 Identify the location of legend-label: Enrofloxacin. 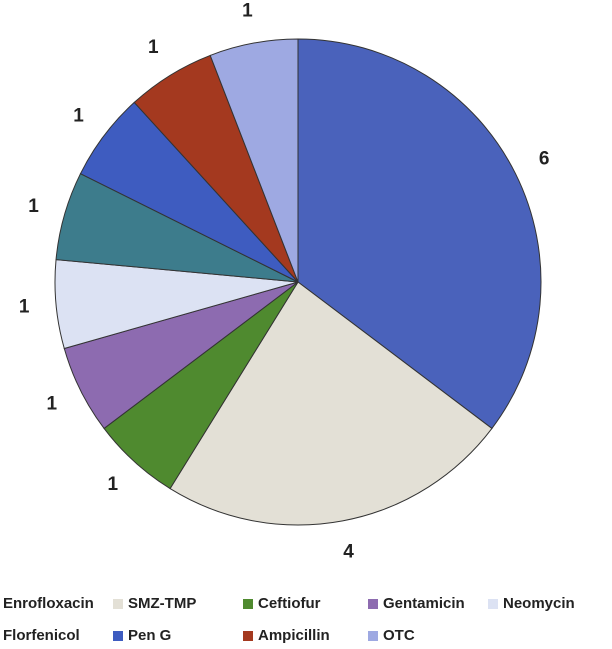
(48, 603).